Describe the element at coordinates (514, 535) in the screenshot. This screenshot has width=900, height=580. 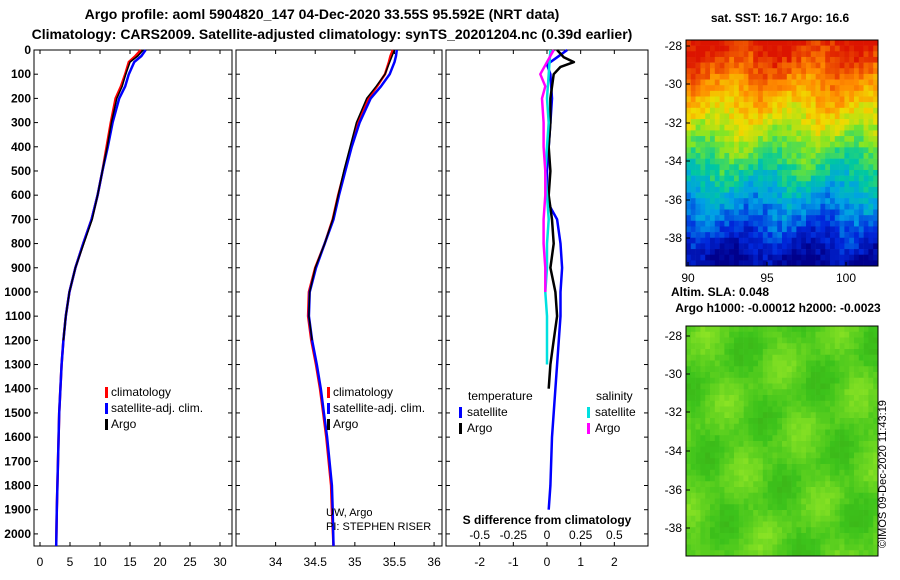
I see `x-tick-label-salinity: -0.25` at that location.